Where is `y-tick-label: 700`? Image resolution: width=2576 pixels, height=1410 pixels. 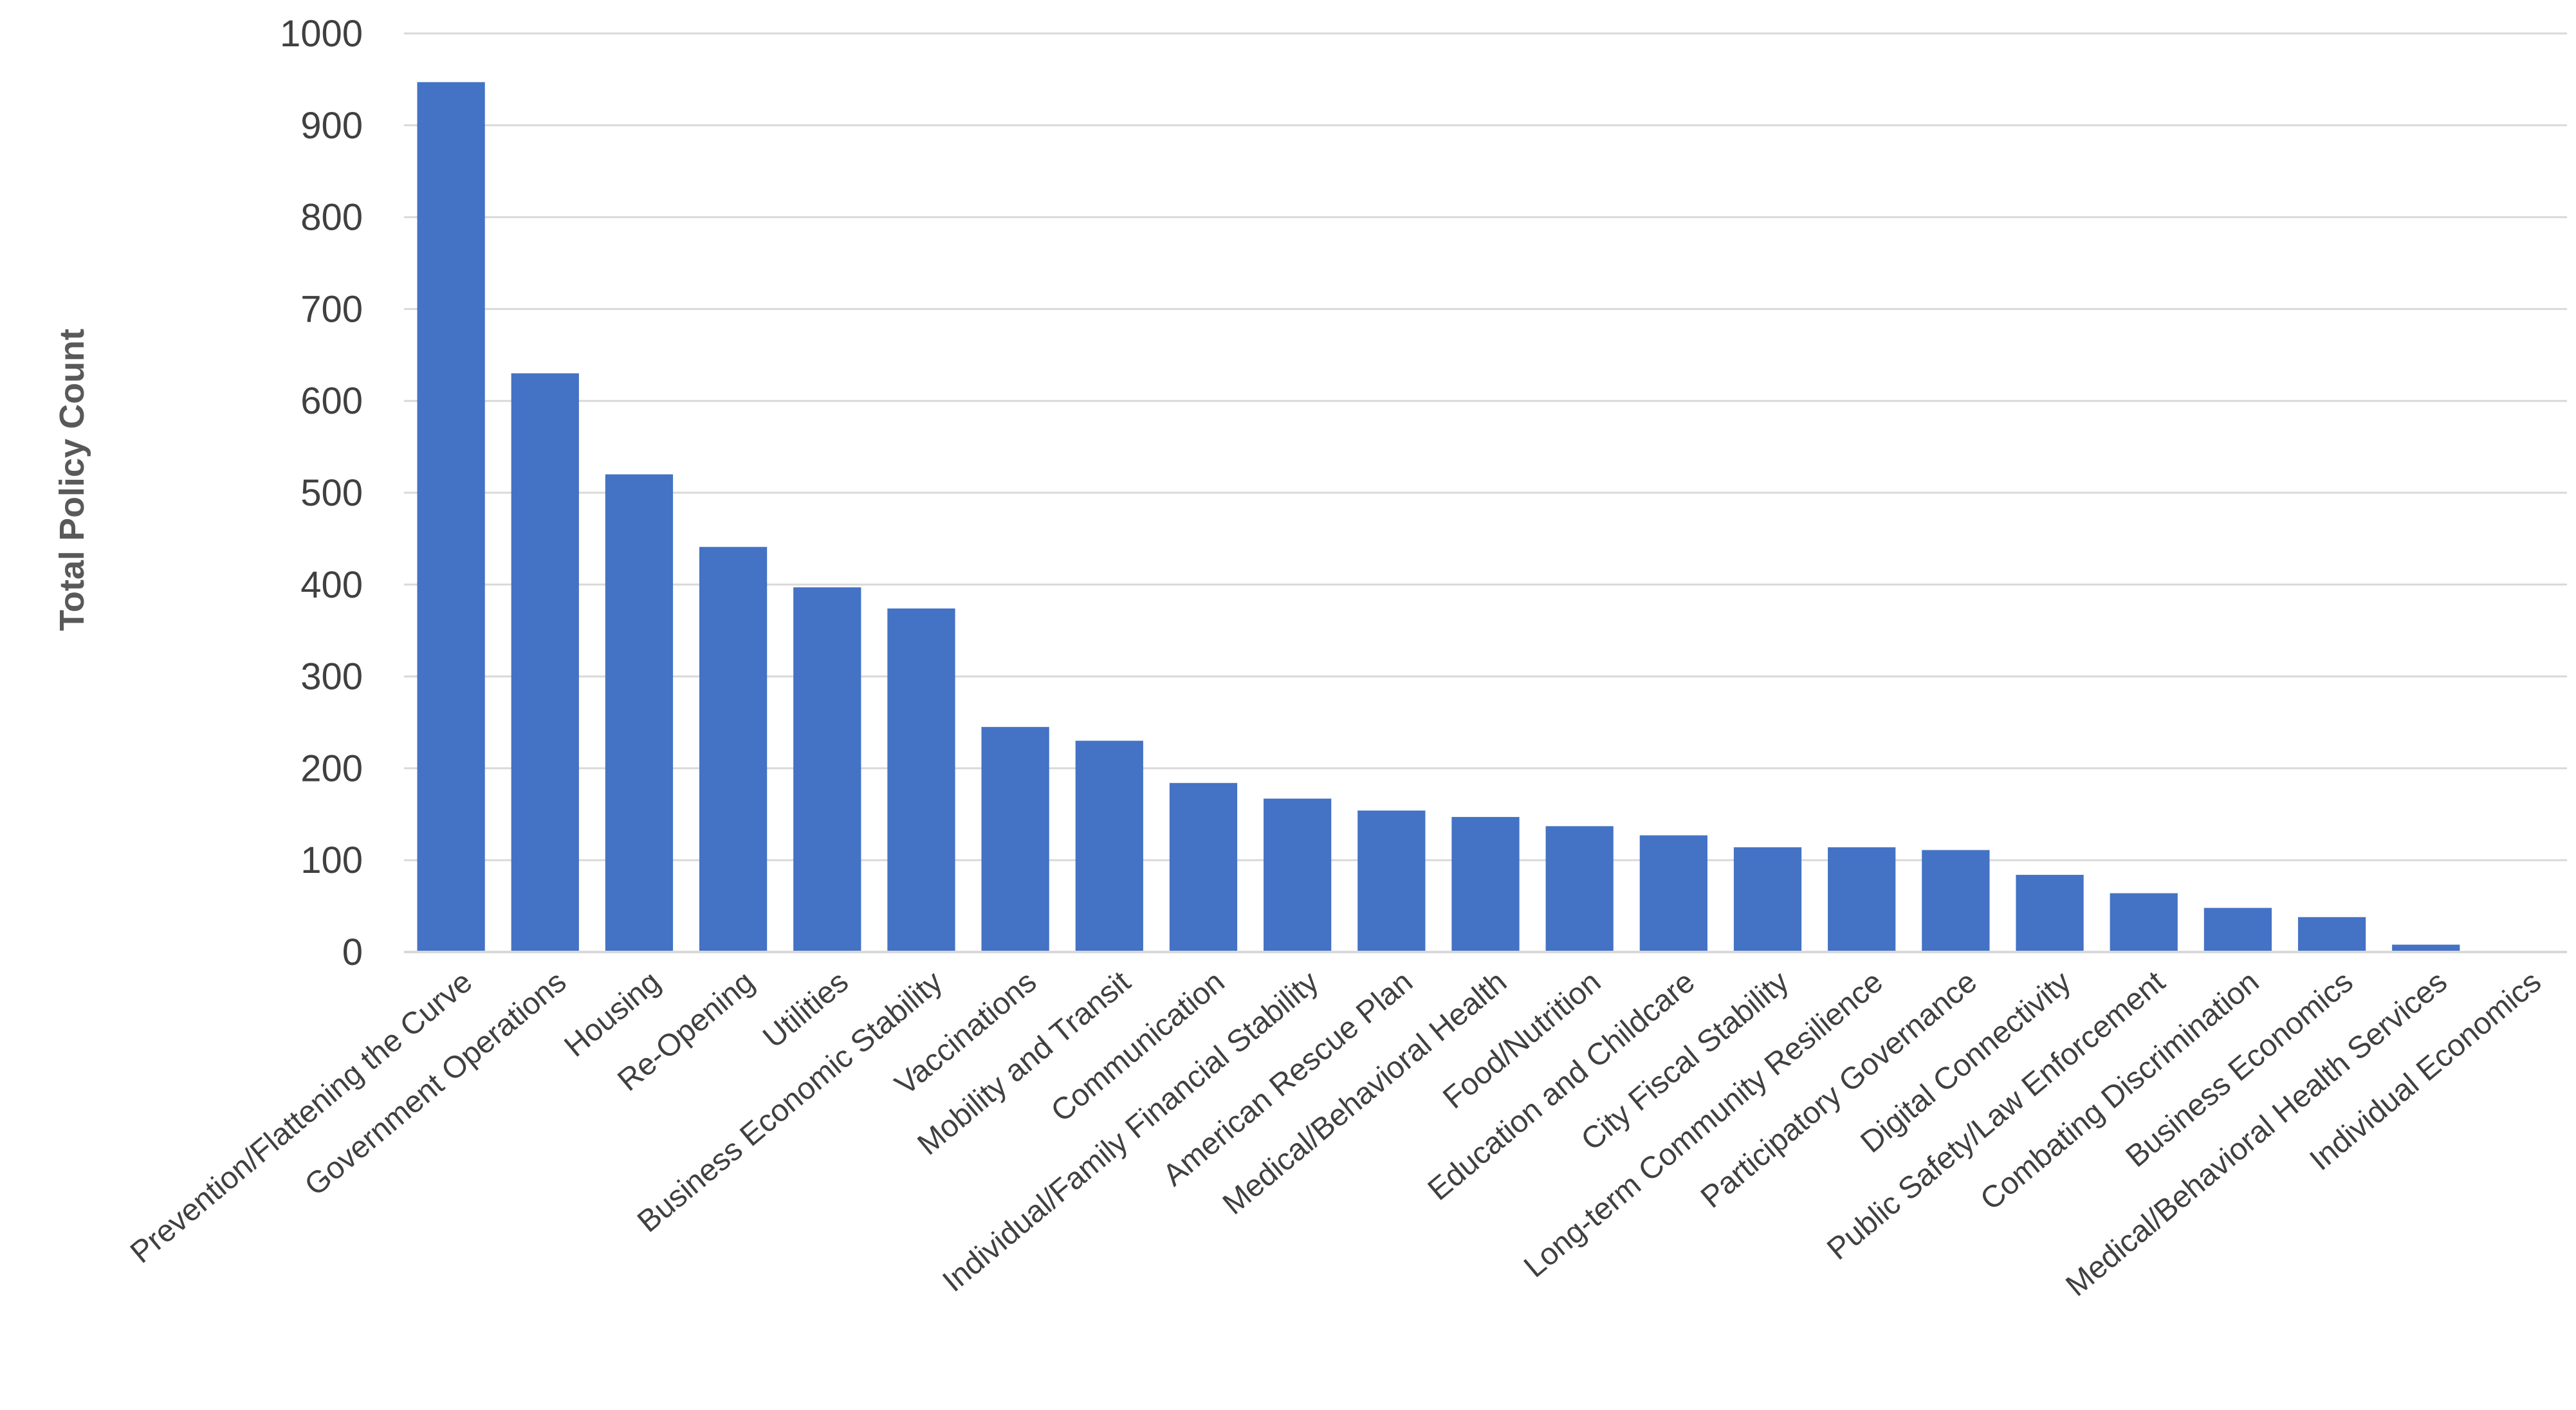 y-tick-label: 700 is located at coordinates (331, 309).